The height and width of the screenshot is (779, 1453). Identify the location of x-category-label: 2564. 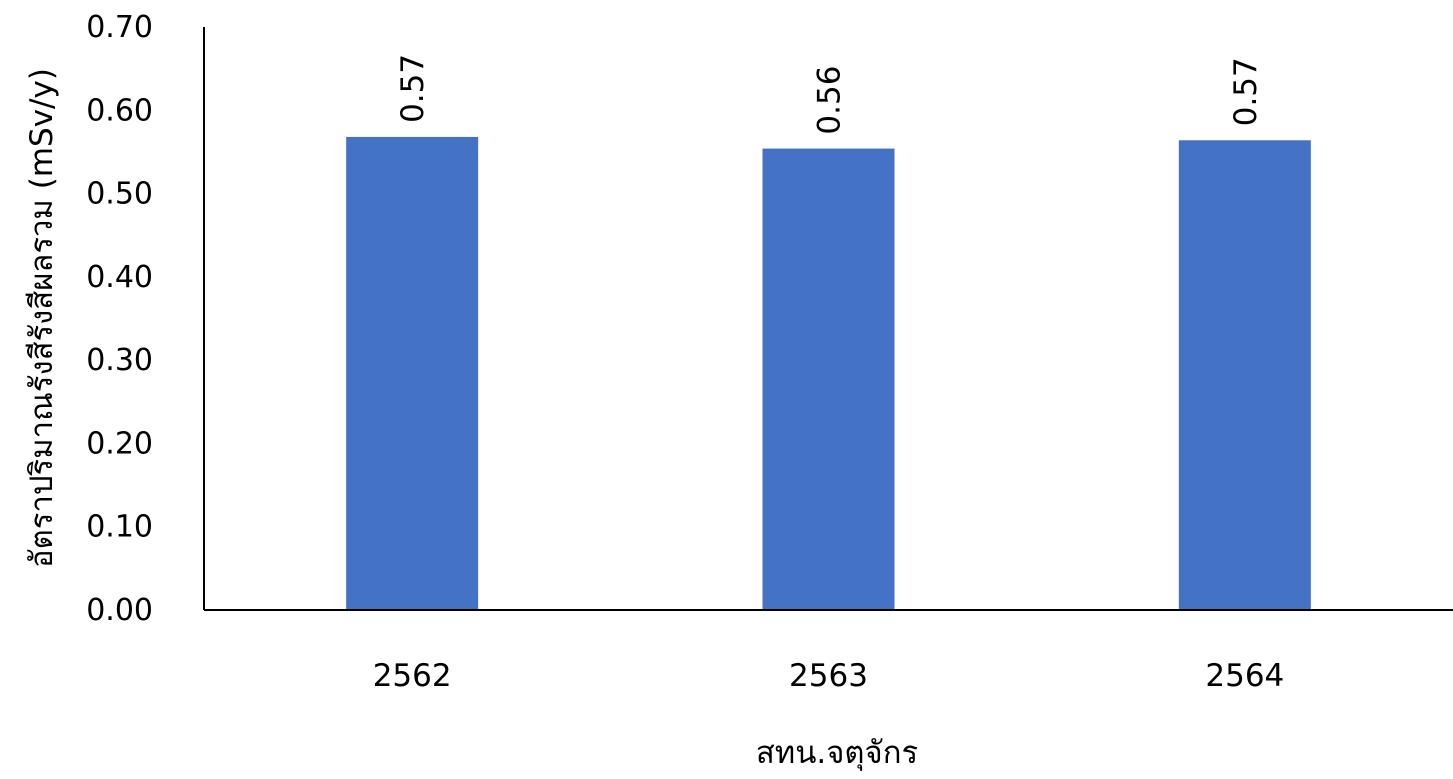
(1244, 676).